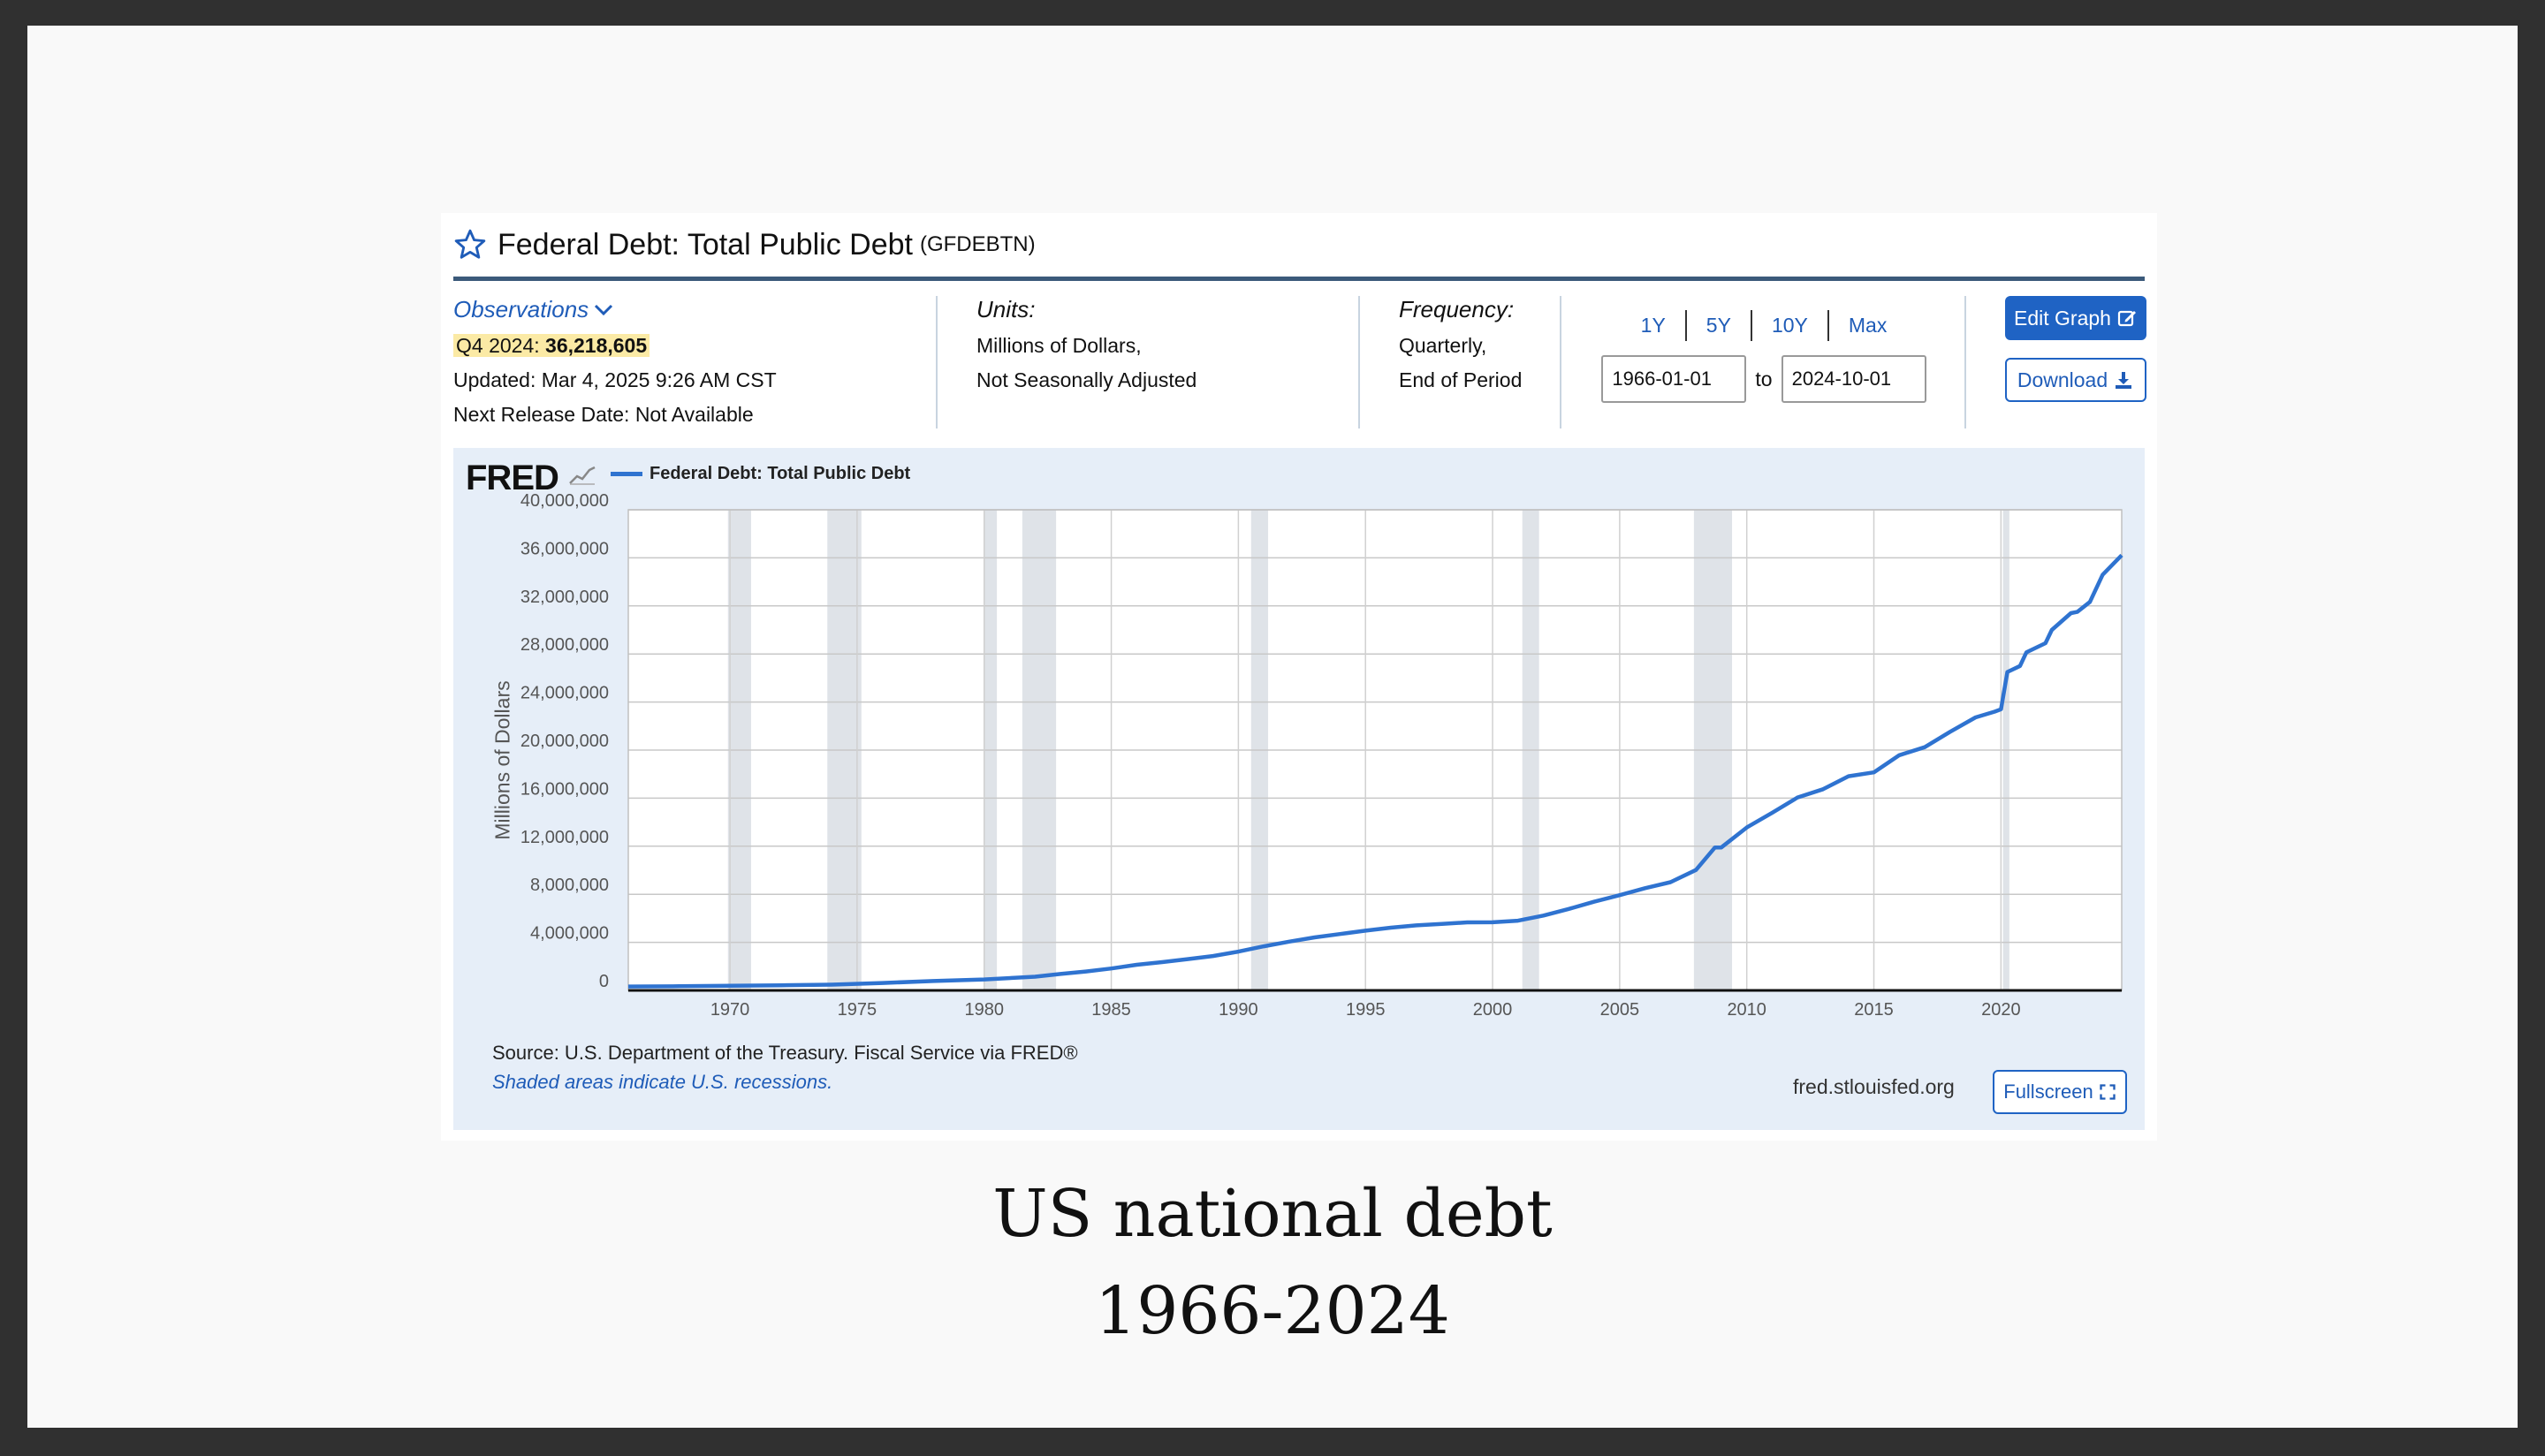 Image resolution: width=2545 pixels, height=1456 pixels. Describe the element at coordinates (596, 345) in the screenshot. I see `latest-value: 36,218,605` at that location.